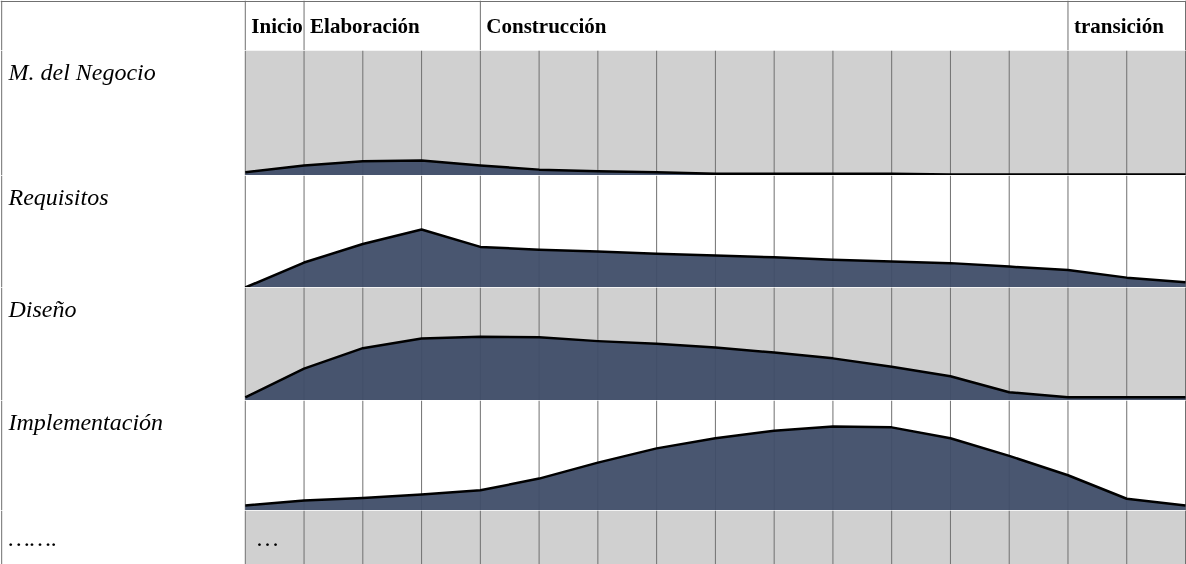 This screenshot has width=1186, height=564. Describe the element at coordinates (1119, 25) in the screenshot. I see `text: transición` at that location.